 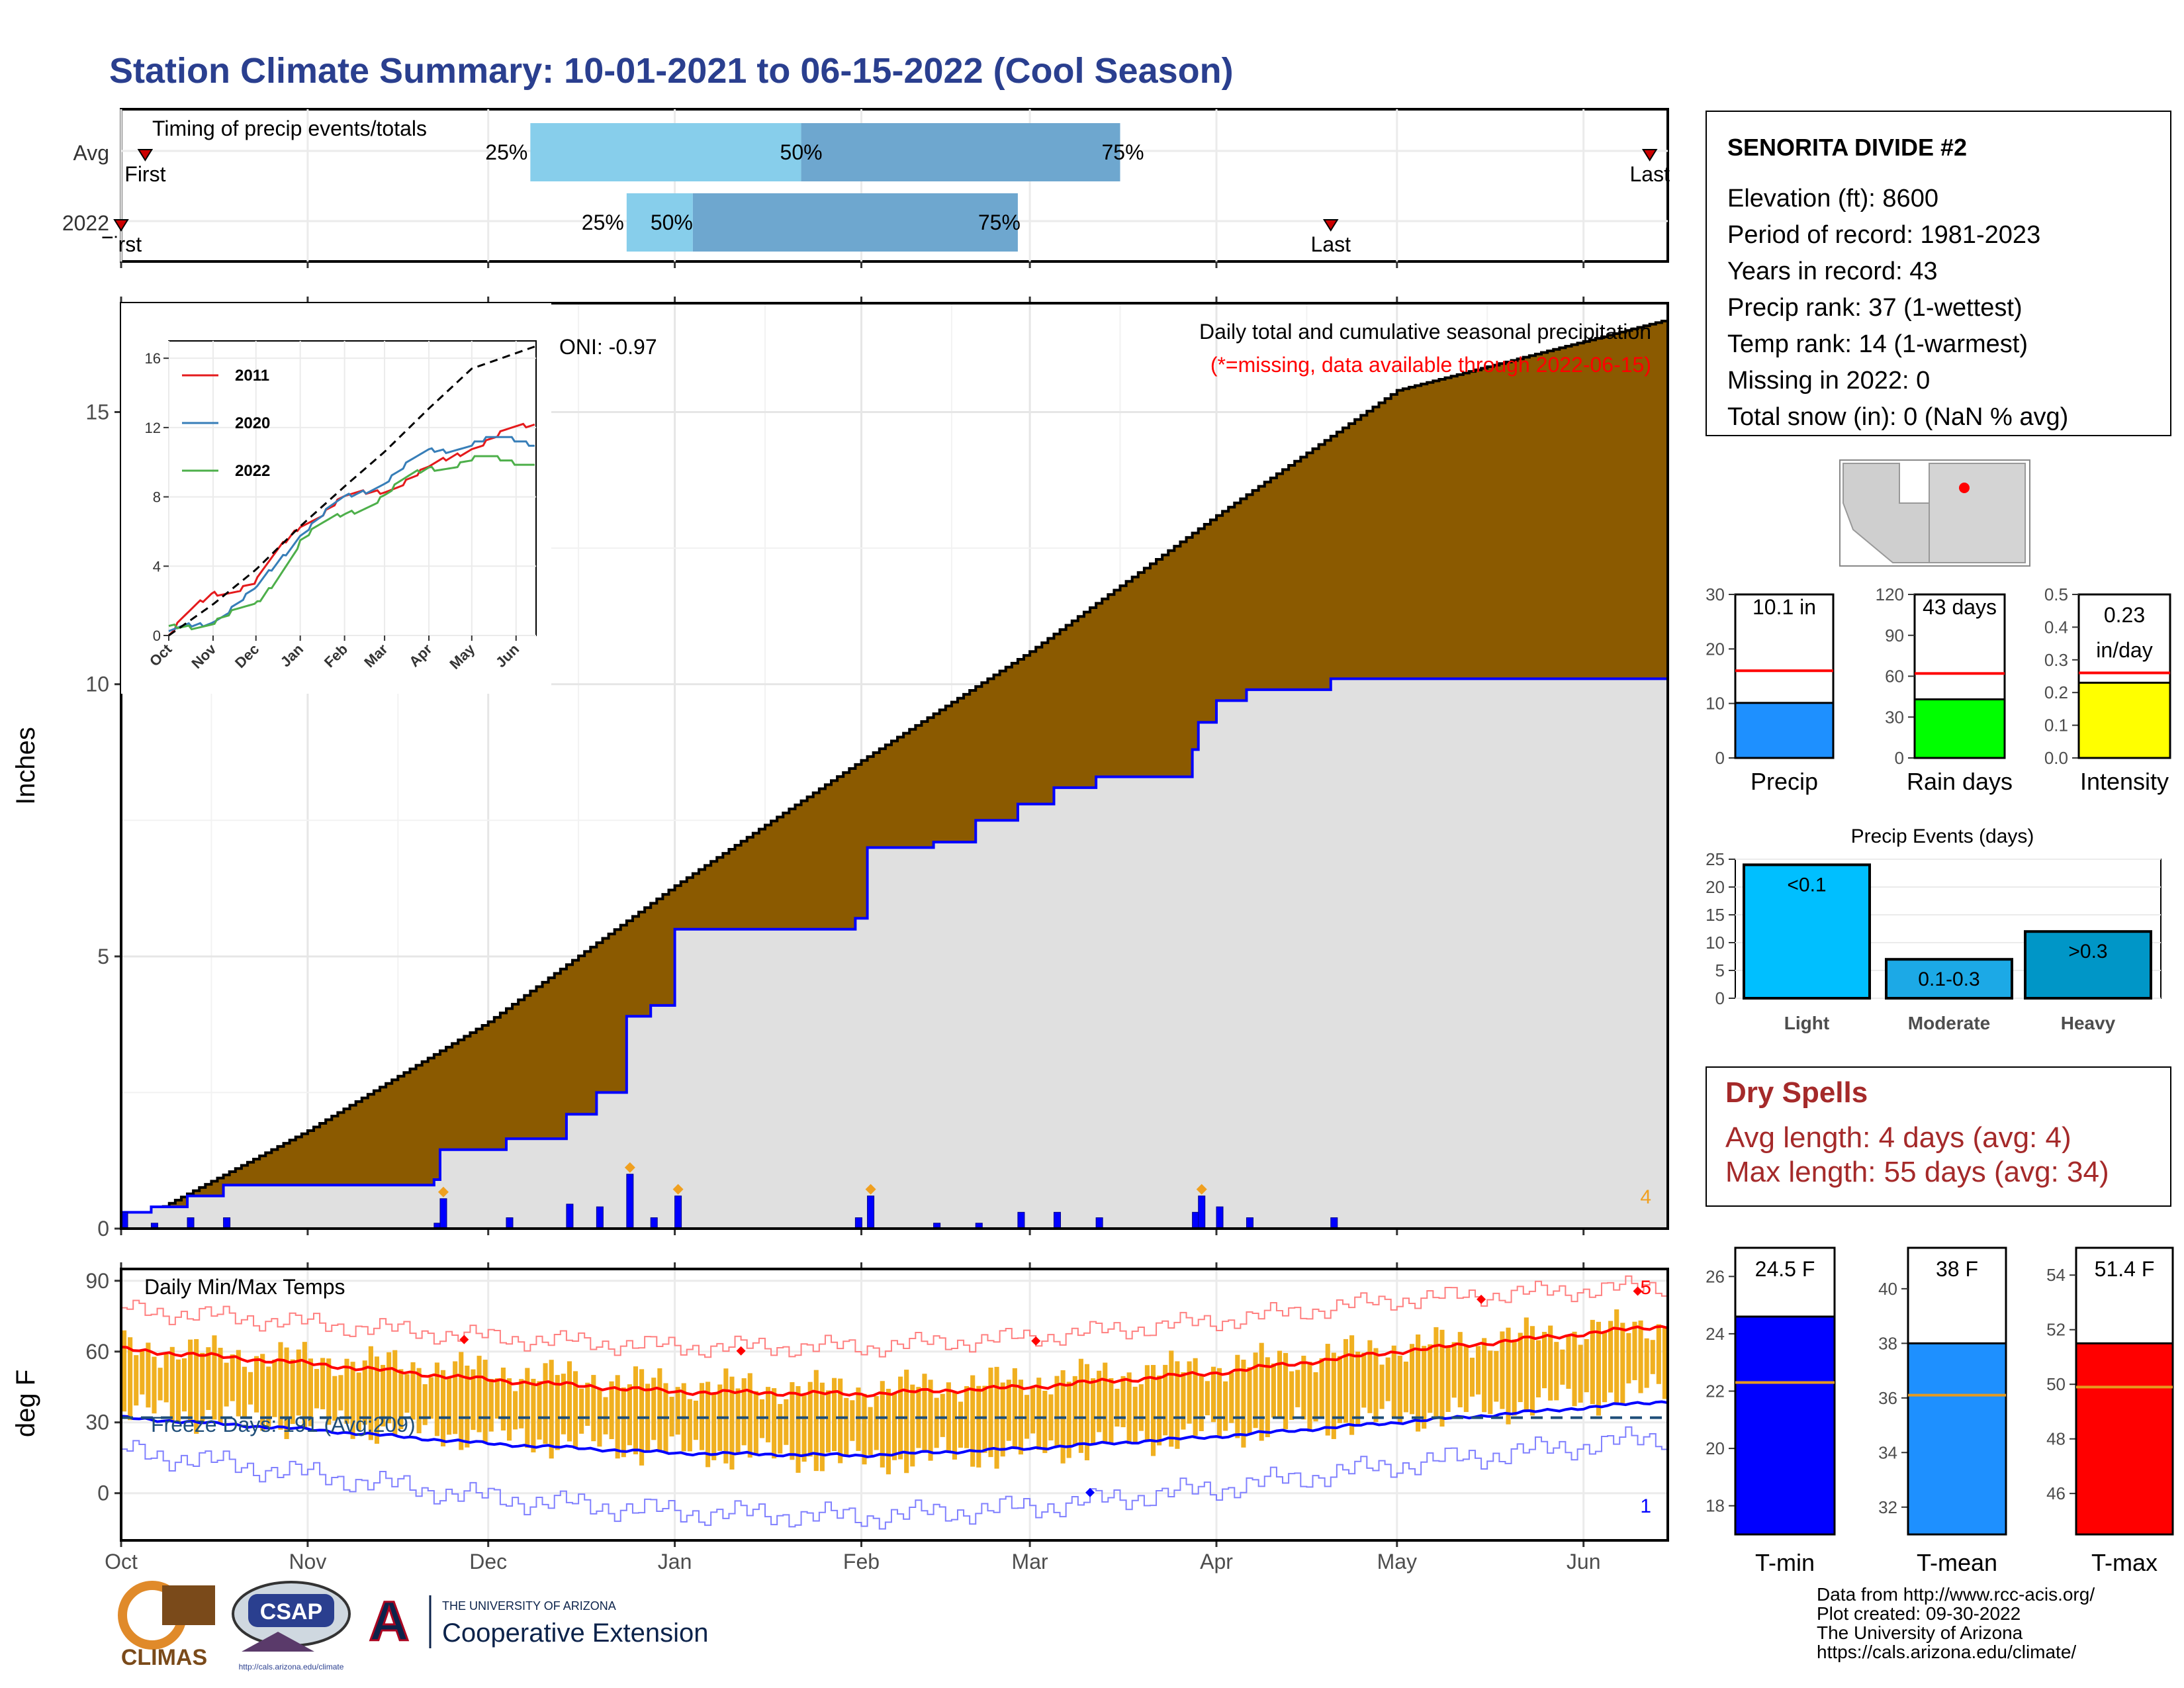 What do you see at coordinates (1715, 1334) in the screenshot?
I see `temp-summary-tick-label: 24` at bounding box center [1715, 1334].